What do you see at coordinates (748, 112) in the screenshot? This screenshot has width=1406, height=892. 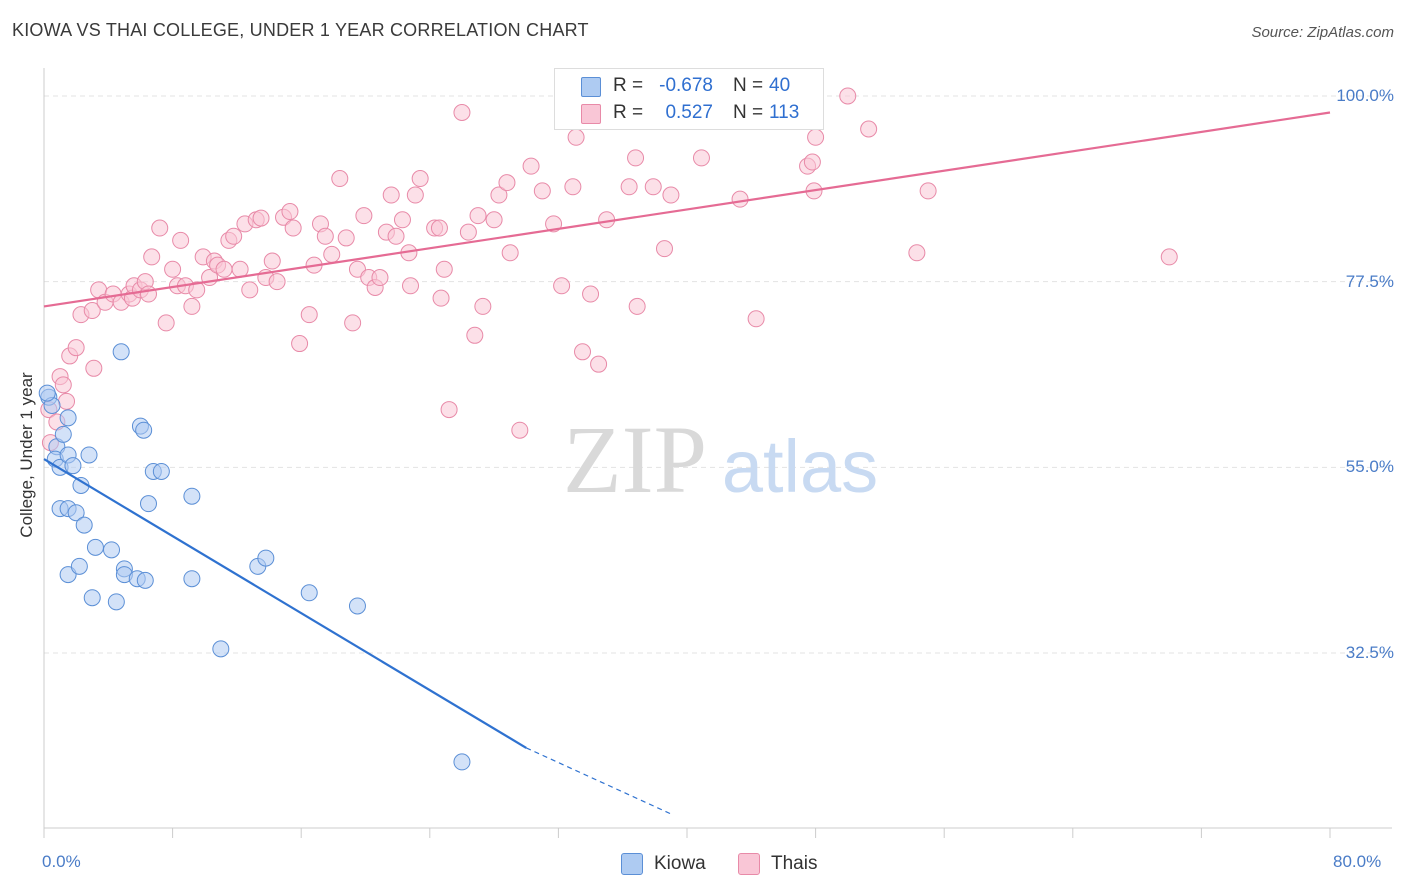 I see `legend-n-label: N =` at bounding box center [748, 112].